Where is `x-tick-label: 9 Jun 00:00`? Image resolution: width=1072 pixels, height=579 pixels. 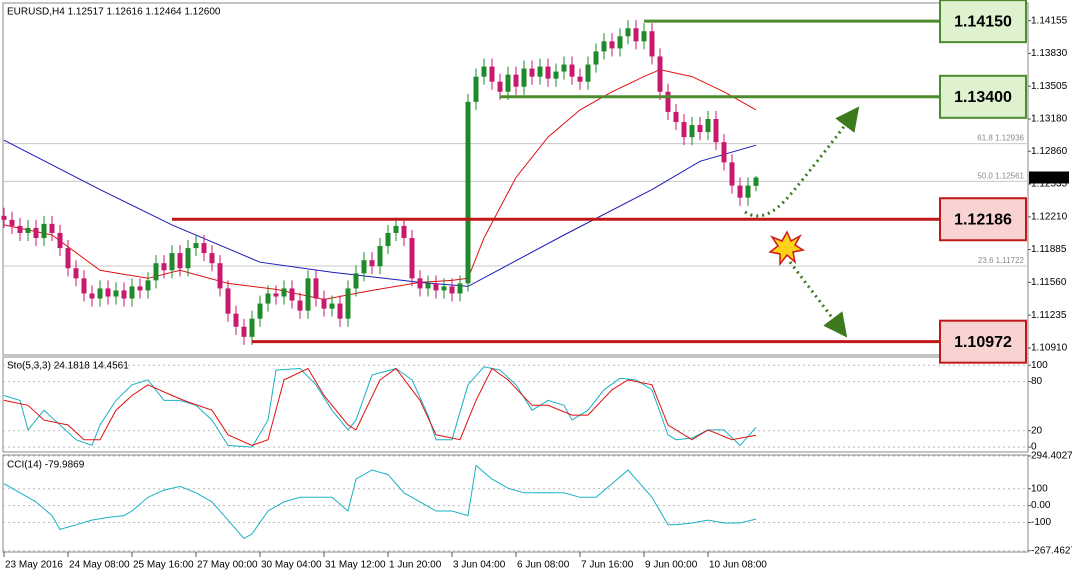 x-tick-label: 9 Jun 00:00 is located at coordinates (671, 565).